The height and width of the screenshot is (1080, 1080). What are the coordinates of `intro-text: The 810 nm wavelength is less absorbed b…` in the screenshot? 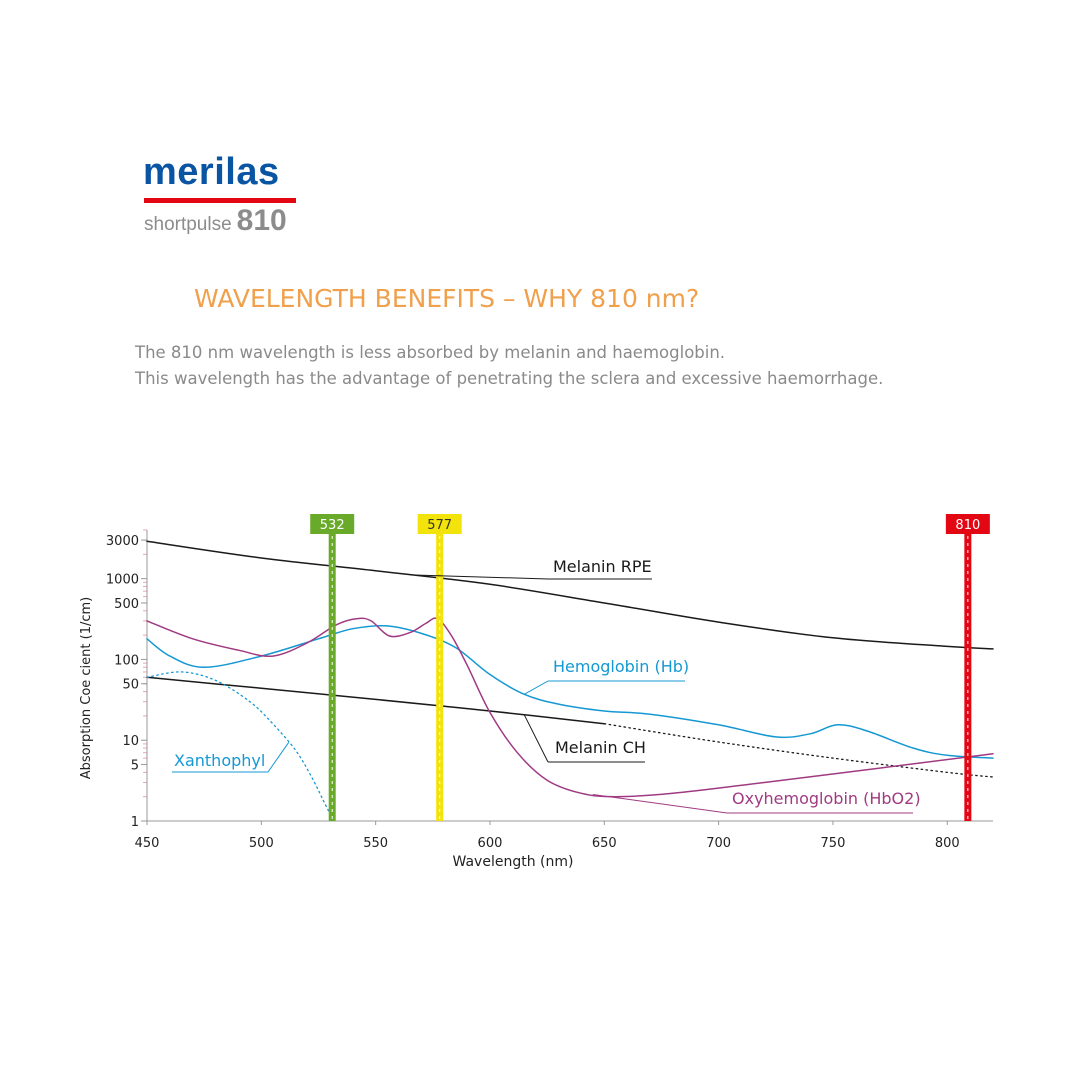 It's located at (509, 366).